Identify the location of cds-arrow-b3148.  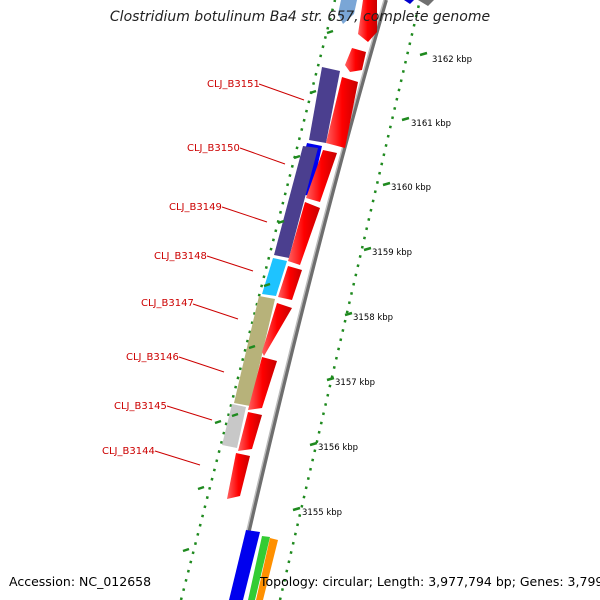
(290, 283).